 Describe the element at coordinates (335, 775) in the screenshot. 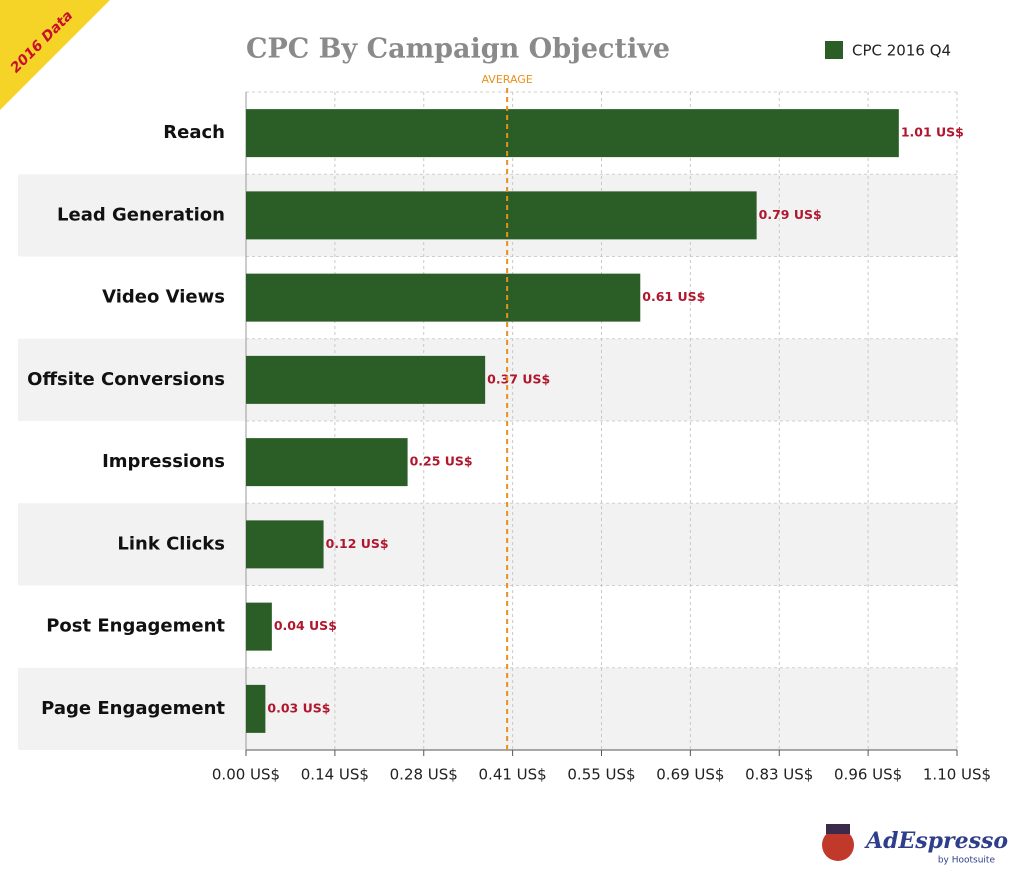

I see `x-tick-label: 0.14 US$` at that location.